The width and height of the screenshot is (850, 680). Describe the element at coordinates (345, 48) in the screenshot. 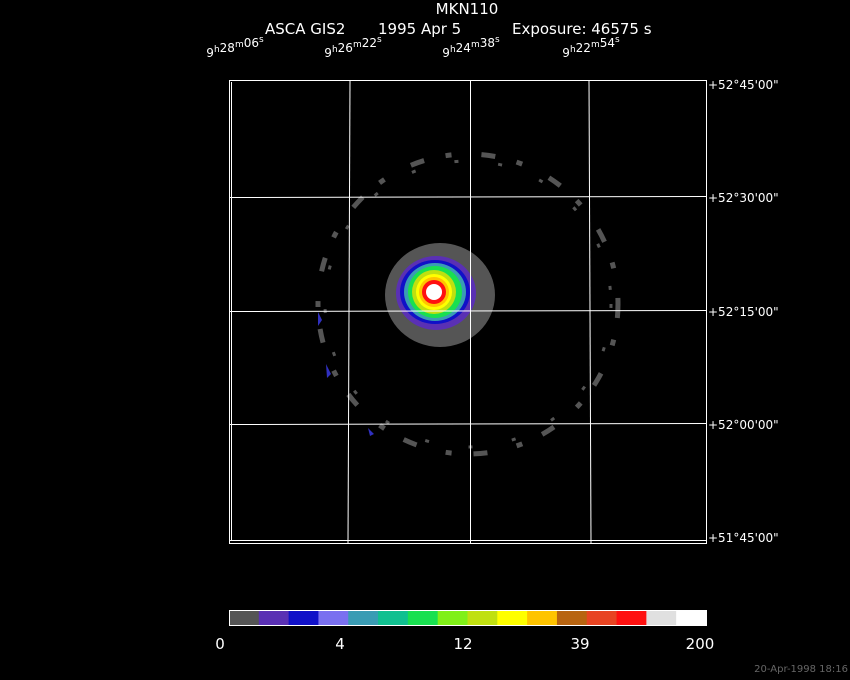

I see `ra-value: 26` at that location.